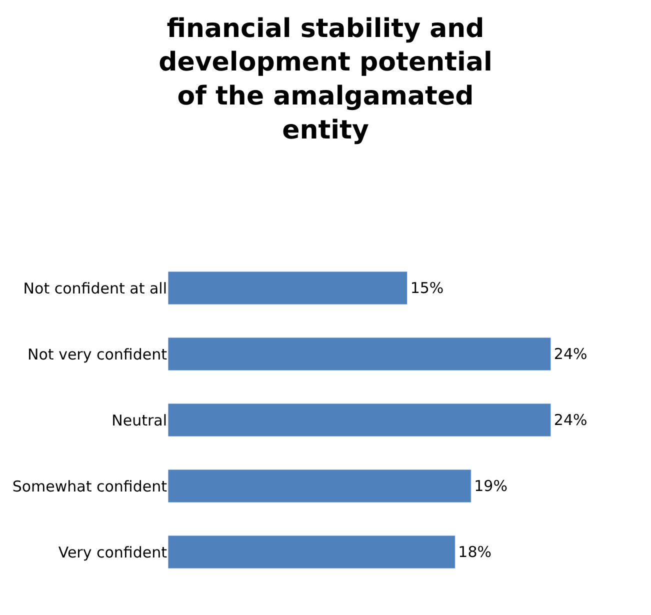 This screenshot has width=651, height=615. What do you see at coordinates (491, 486) in the screenshot?
I see `data-label: 19%` at bounding box center [491, 486].